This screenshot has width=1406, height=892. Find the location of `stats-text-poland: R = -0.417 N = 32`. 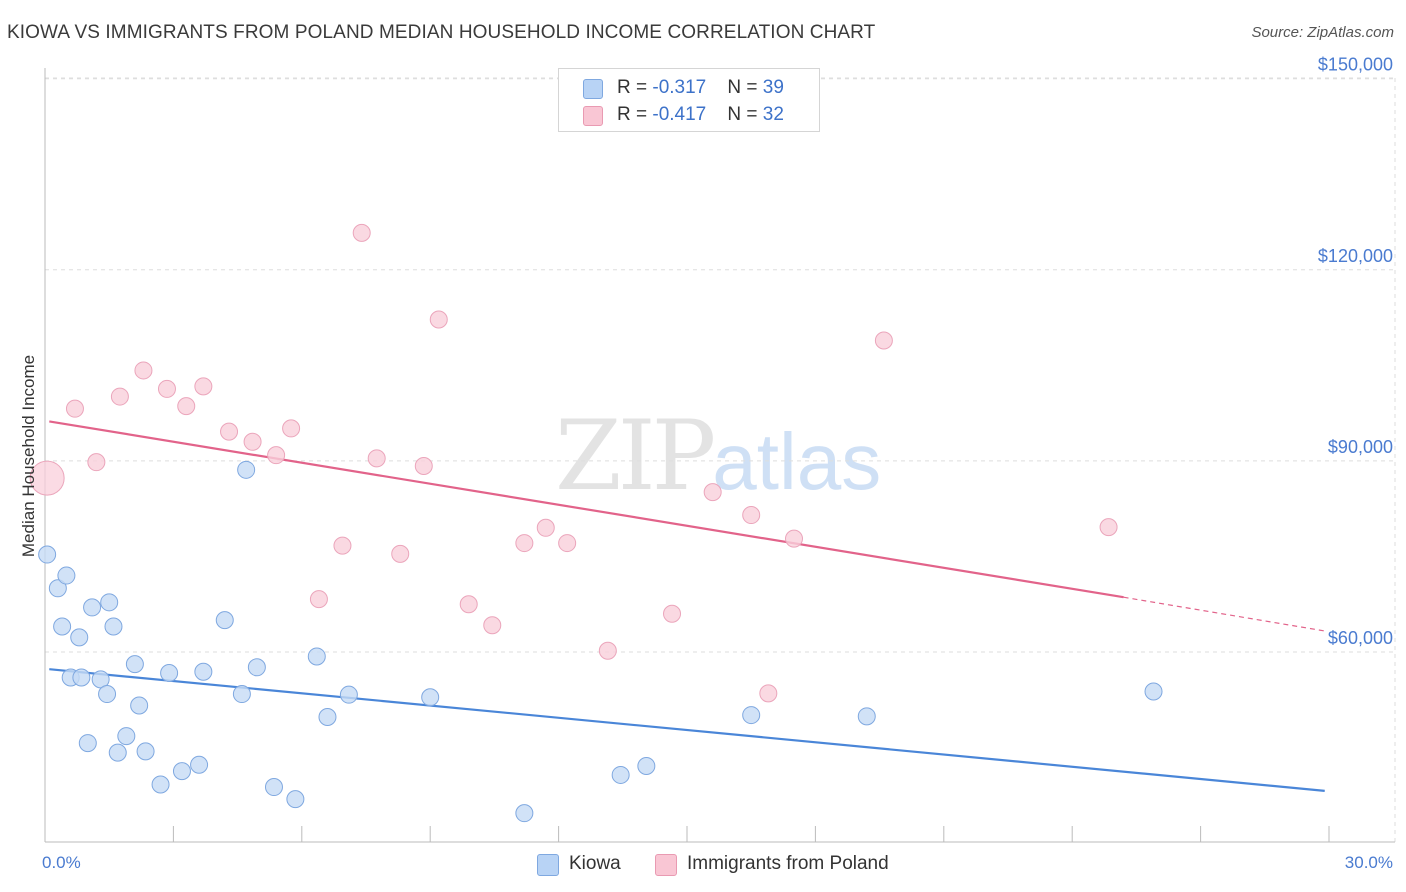

stats-text-poland: R = -0.417 N = 32 is located at coordinates (700, 115).